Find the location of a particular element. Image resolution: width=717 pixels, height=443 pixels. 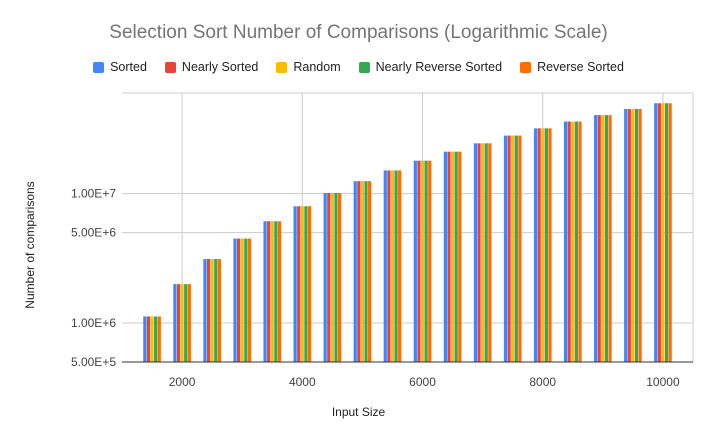

legend-item-reverse-sorted: Reverse Sorted is located at coordinates (572, 67).